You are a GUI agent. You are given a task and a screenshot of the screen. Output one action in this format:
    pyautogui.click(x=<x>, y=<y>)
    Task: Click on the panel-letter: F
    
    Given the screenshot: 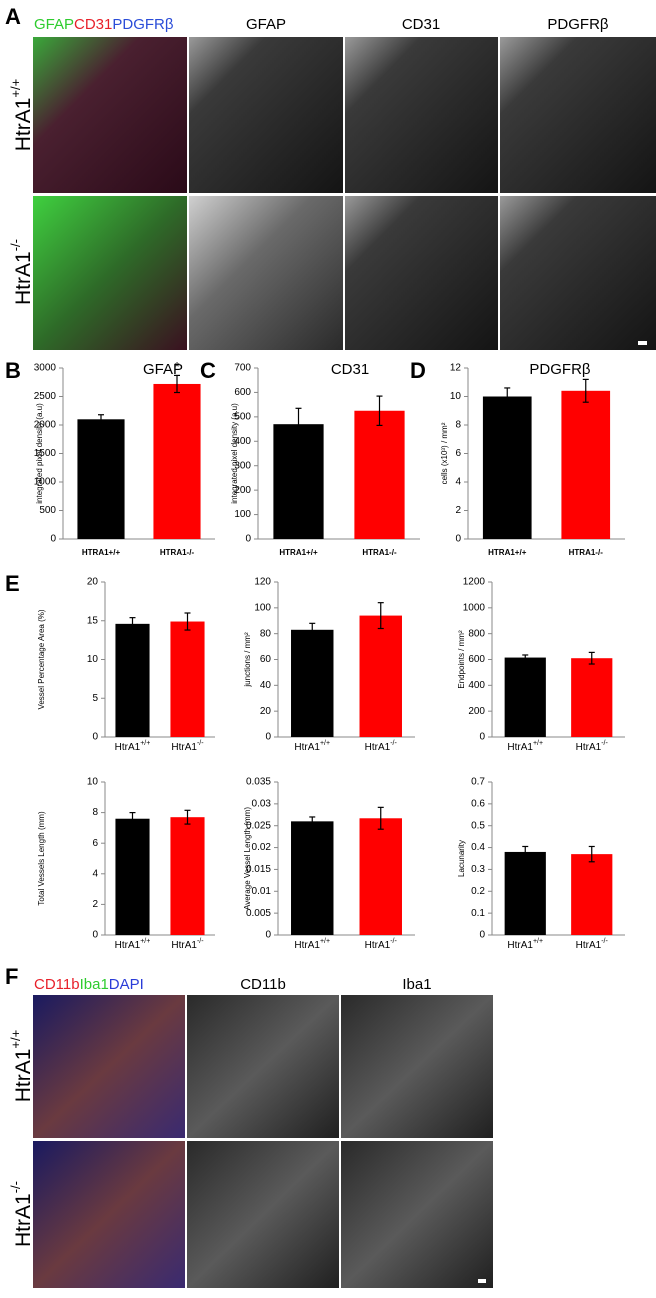 What is the action you would take?
    pyautogui.click(x=11, y=976)
    